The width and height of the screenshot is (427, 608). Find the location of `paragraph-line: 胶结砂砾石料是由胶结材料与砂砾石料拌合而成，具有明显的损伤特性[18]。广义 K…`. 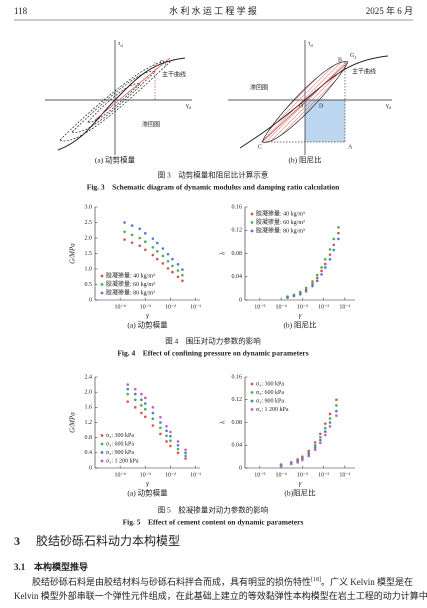

paragraph-line: 胶结砂砾石料是由胶结材料与砂砾石料拌合而成，具有明显的损伤特性[18]。广义 K… is located at coordinates (222, 581).